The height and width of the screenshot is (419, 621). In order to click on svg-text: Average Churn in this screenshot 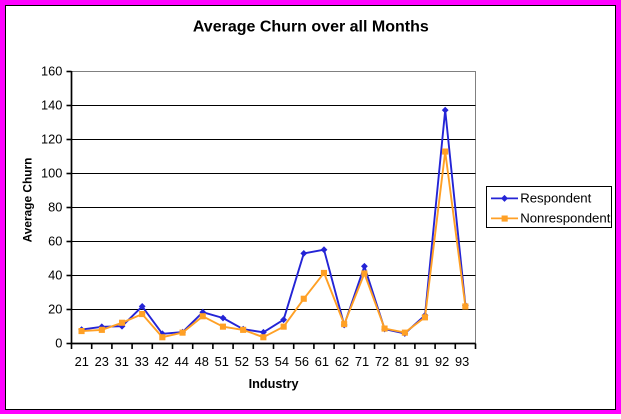, I will do `click(28, 200)`.